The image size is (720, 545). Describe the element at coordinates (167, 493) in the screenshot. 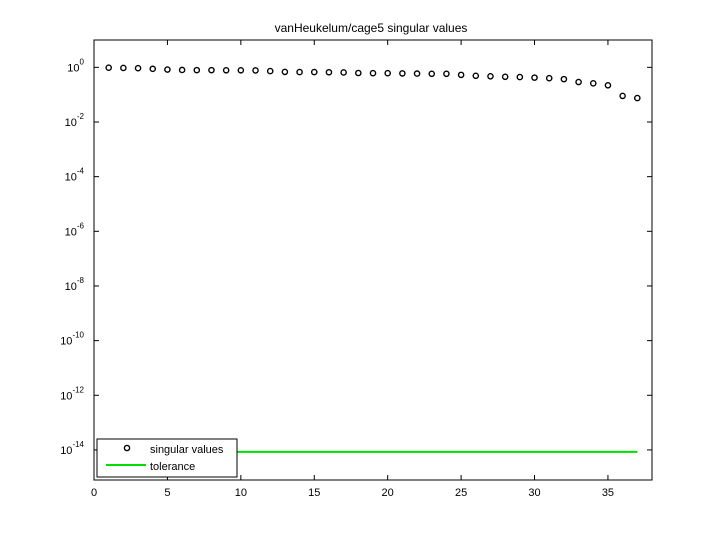

I see `x-tick-label: 5` at that location.